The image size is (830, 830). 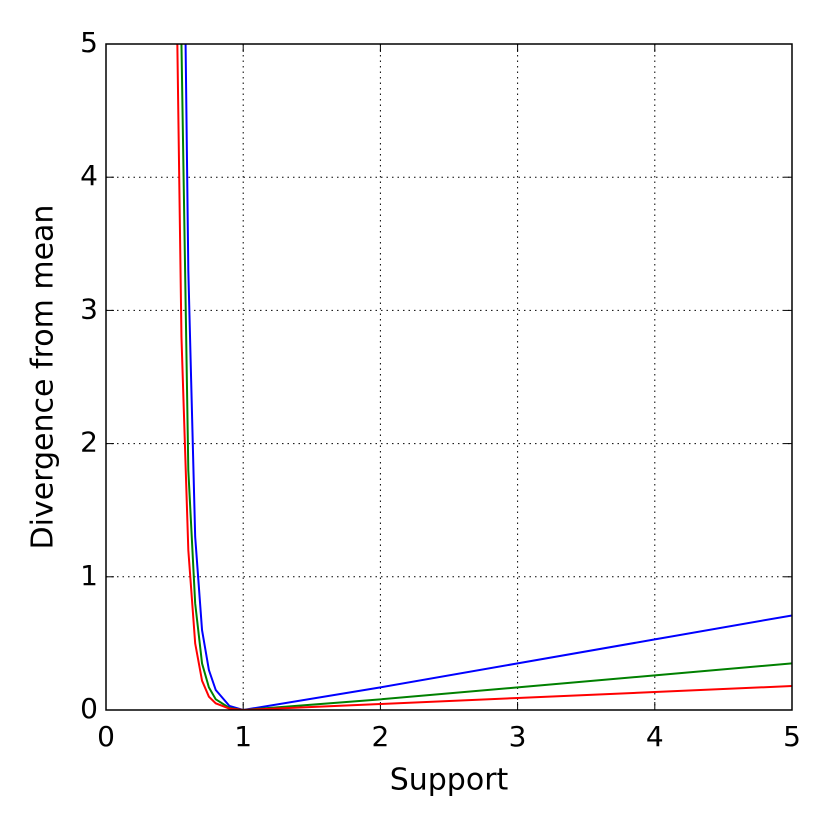 I want to click on y-tick-label: 2, so click(x=89, y=442).